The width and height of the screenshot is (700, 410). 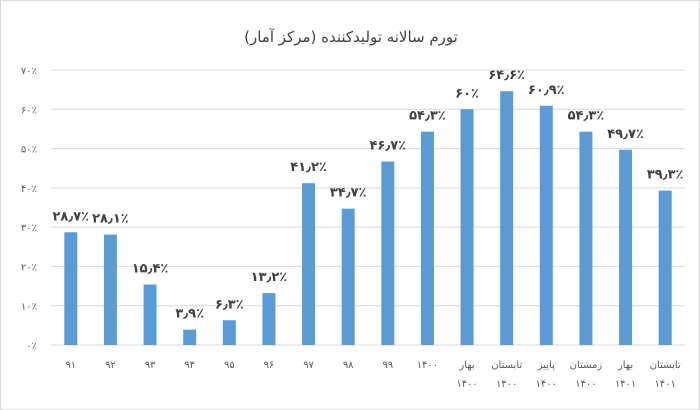 I want to click on data-label: ۲۸٫۱٪, so click(x=110, y=219).